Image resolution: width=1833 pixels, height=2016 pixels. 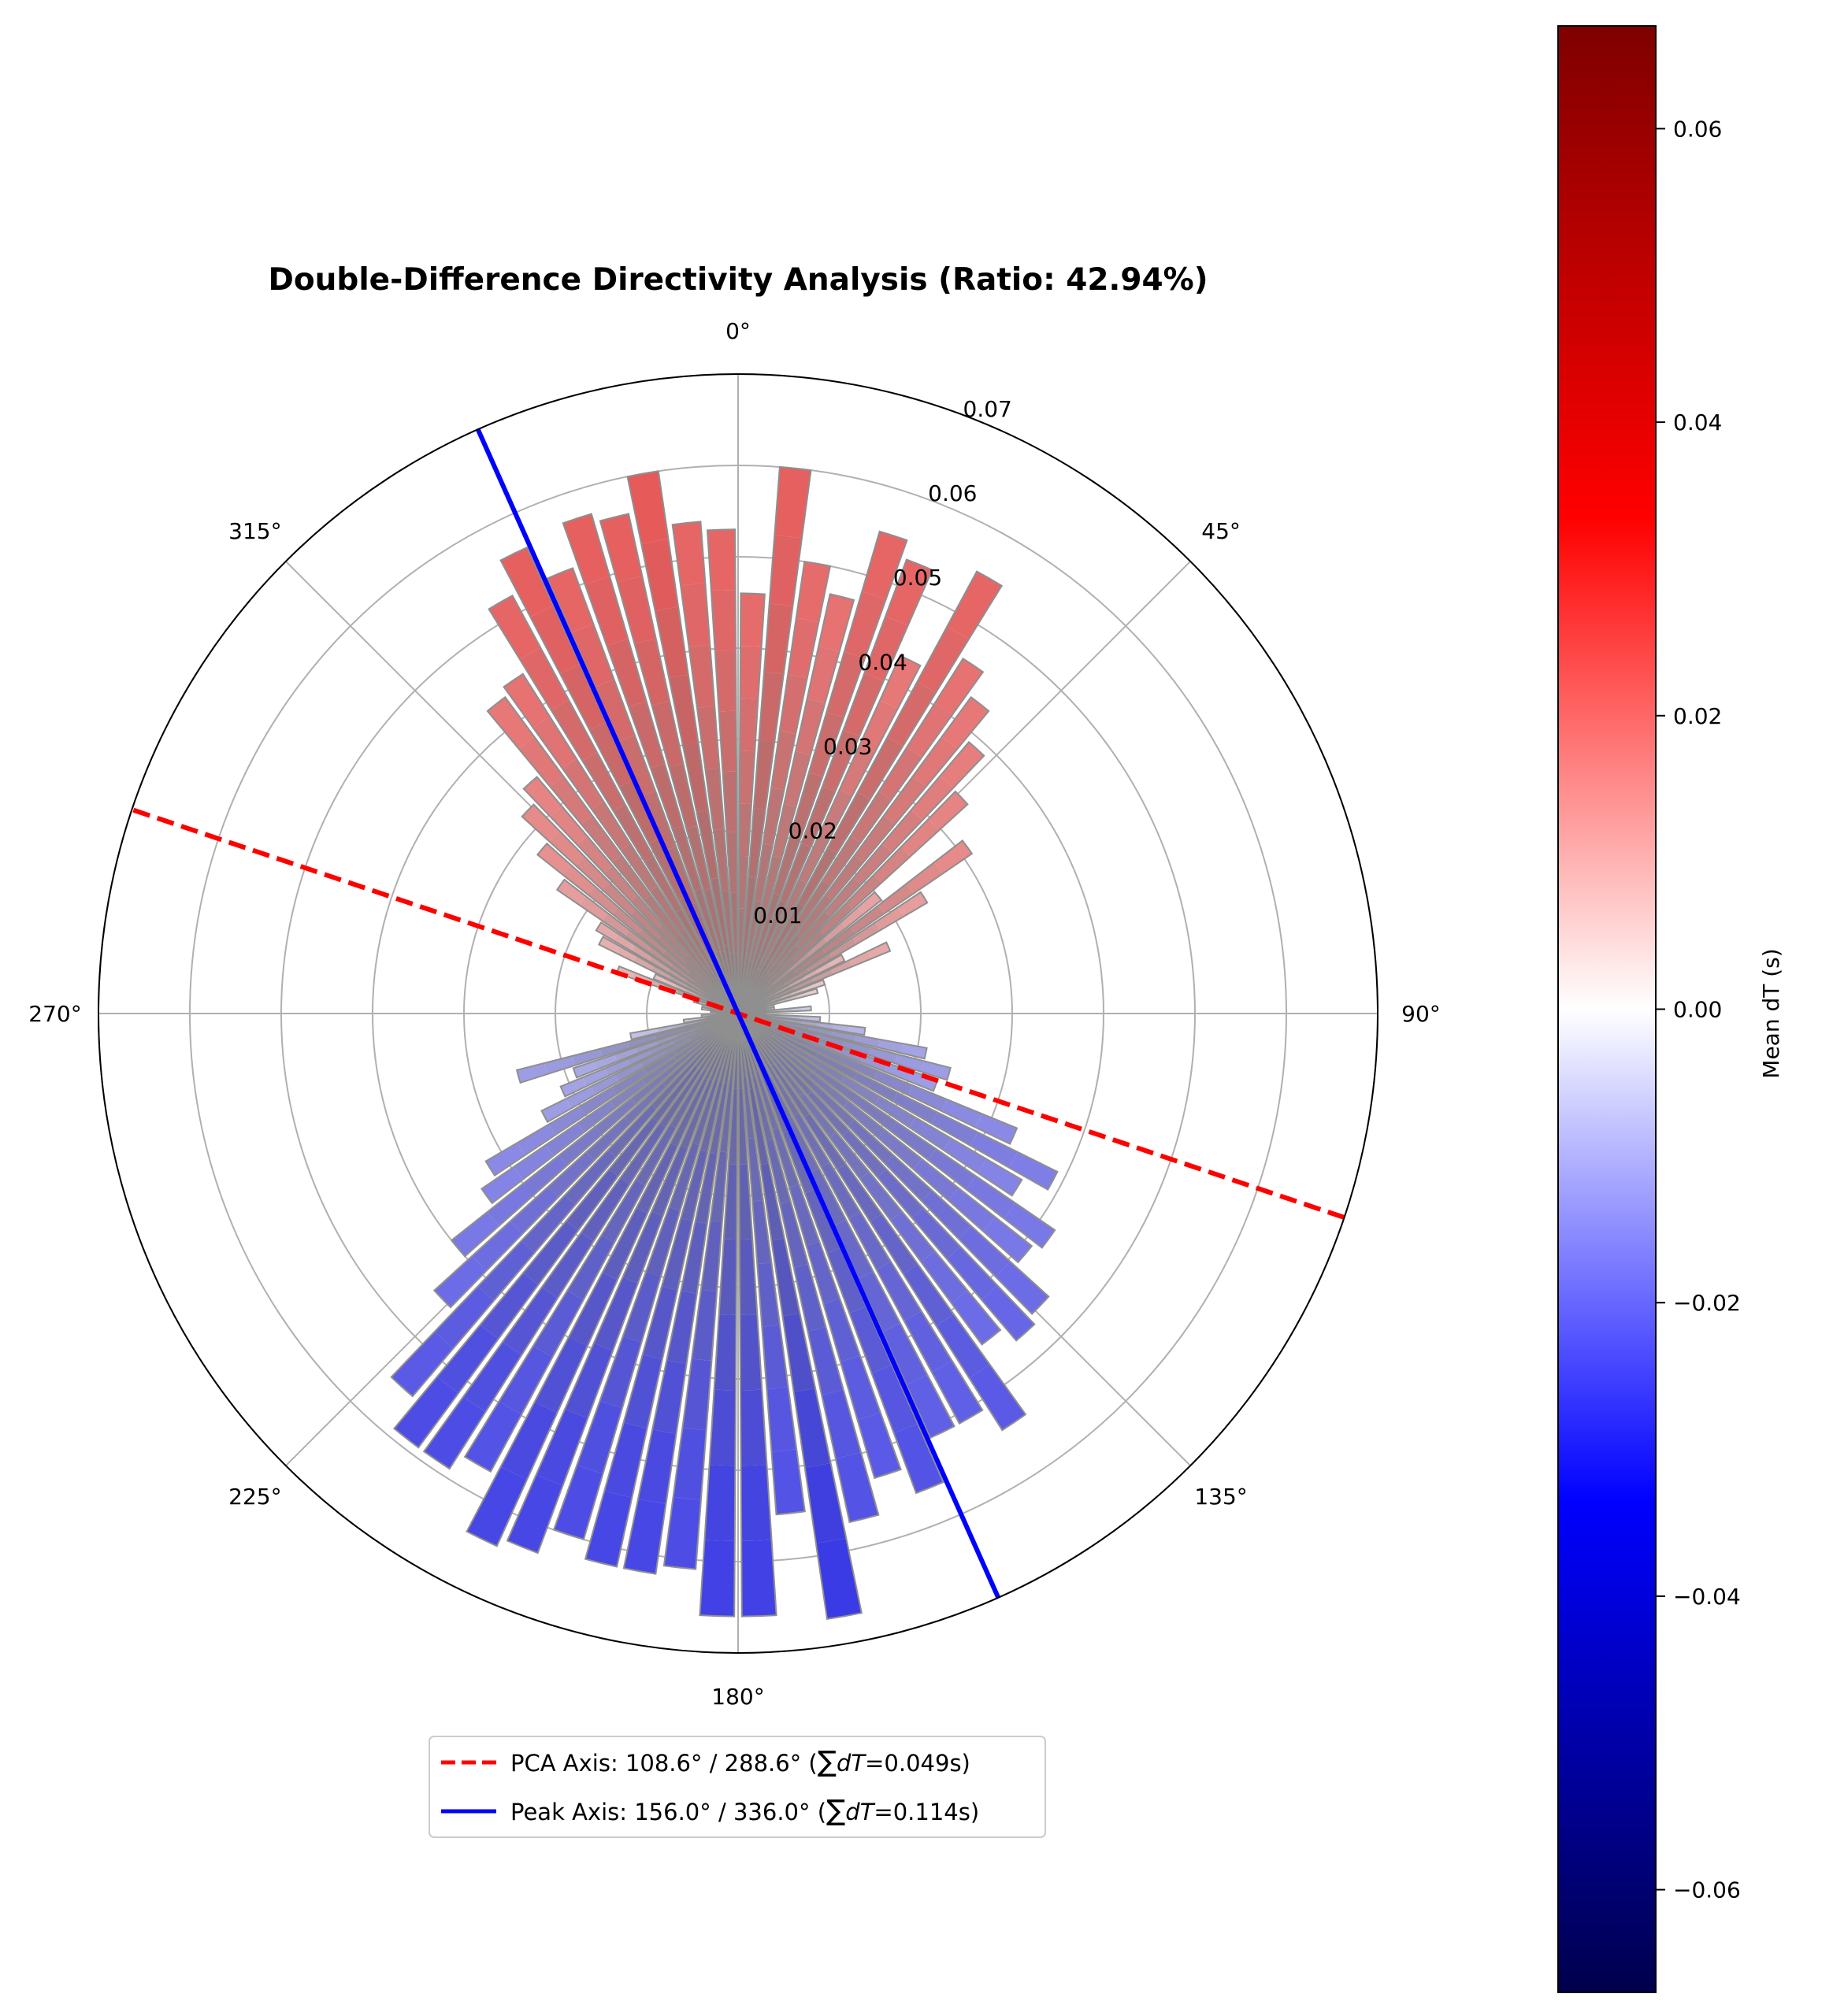 I want to click on bar-234-outline, so click(x=610, y=1109).